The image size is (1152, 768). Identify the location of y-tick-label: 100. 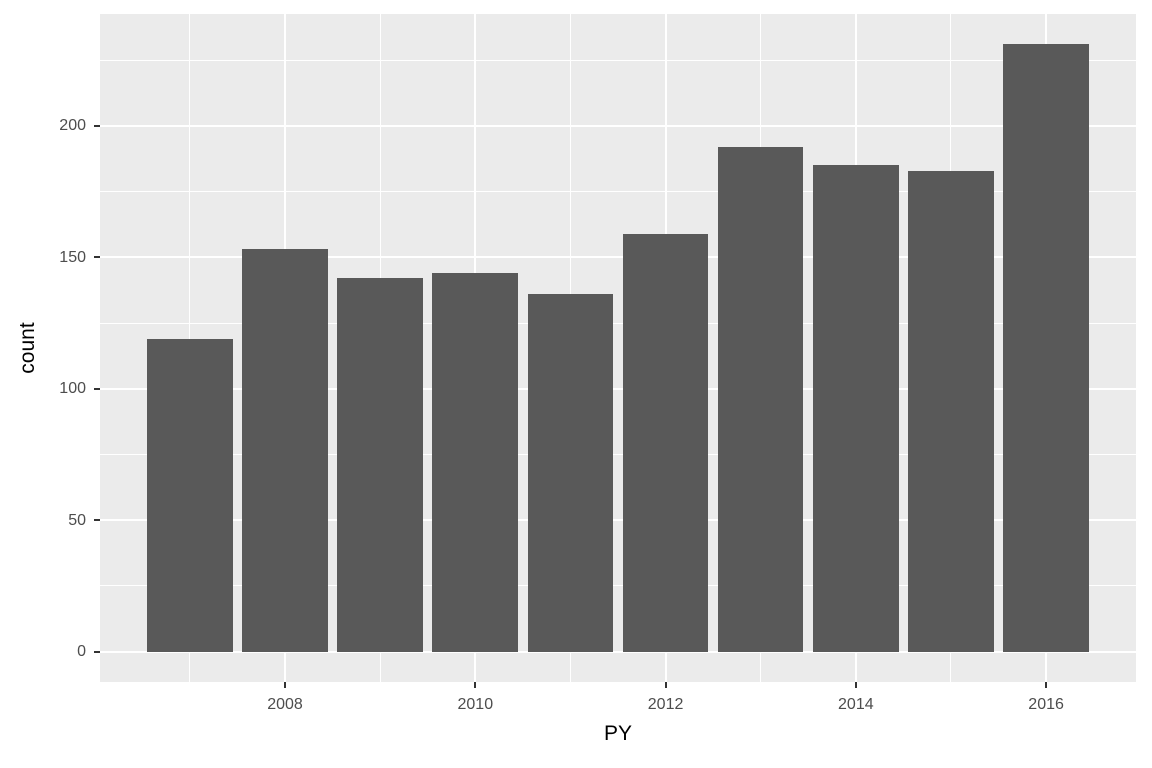
(72, 389).